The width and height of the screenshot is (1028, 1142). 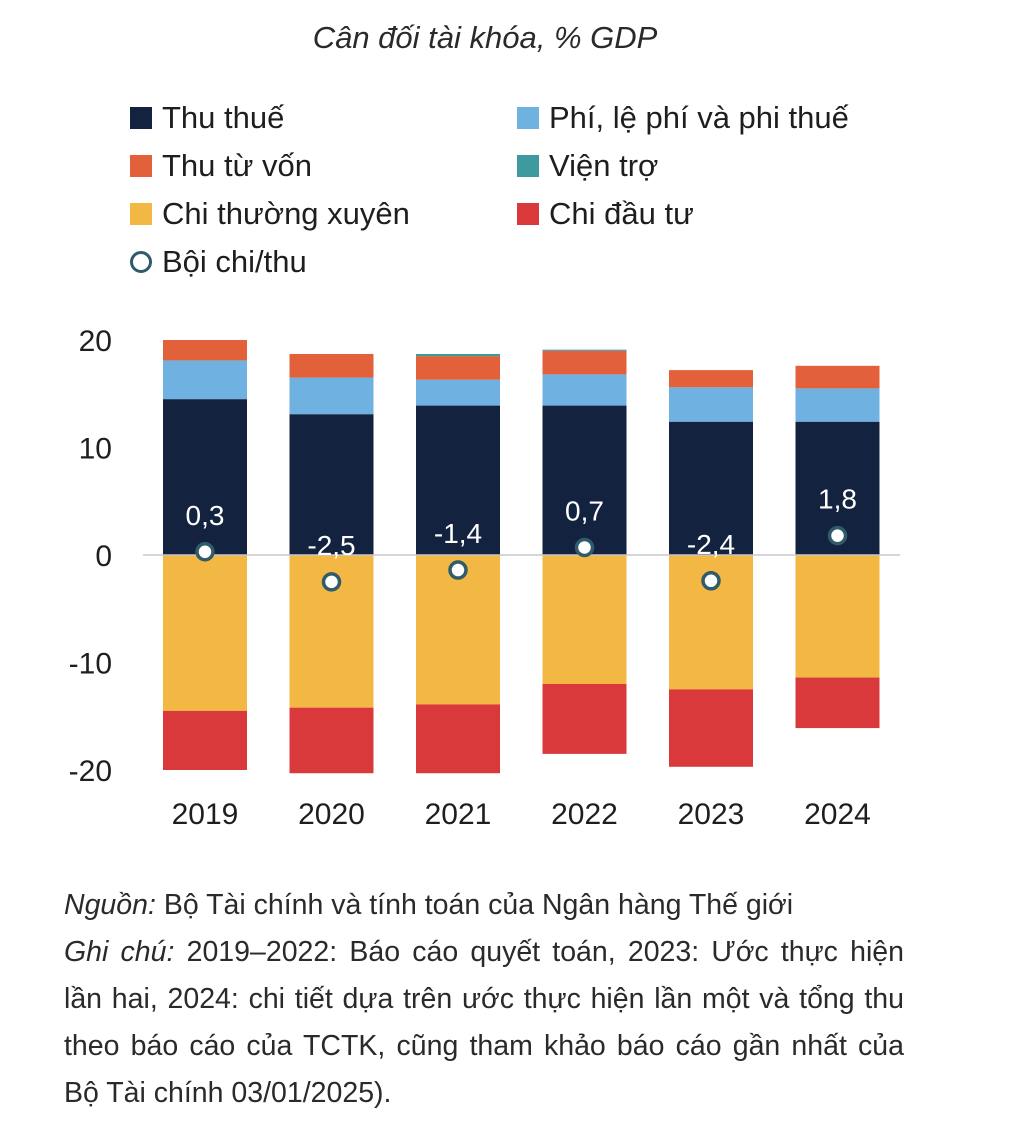 I want to click on balance-label: -1,4, so click(x=458, y=533).